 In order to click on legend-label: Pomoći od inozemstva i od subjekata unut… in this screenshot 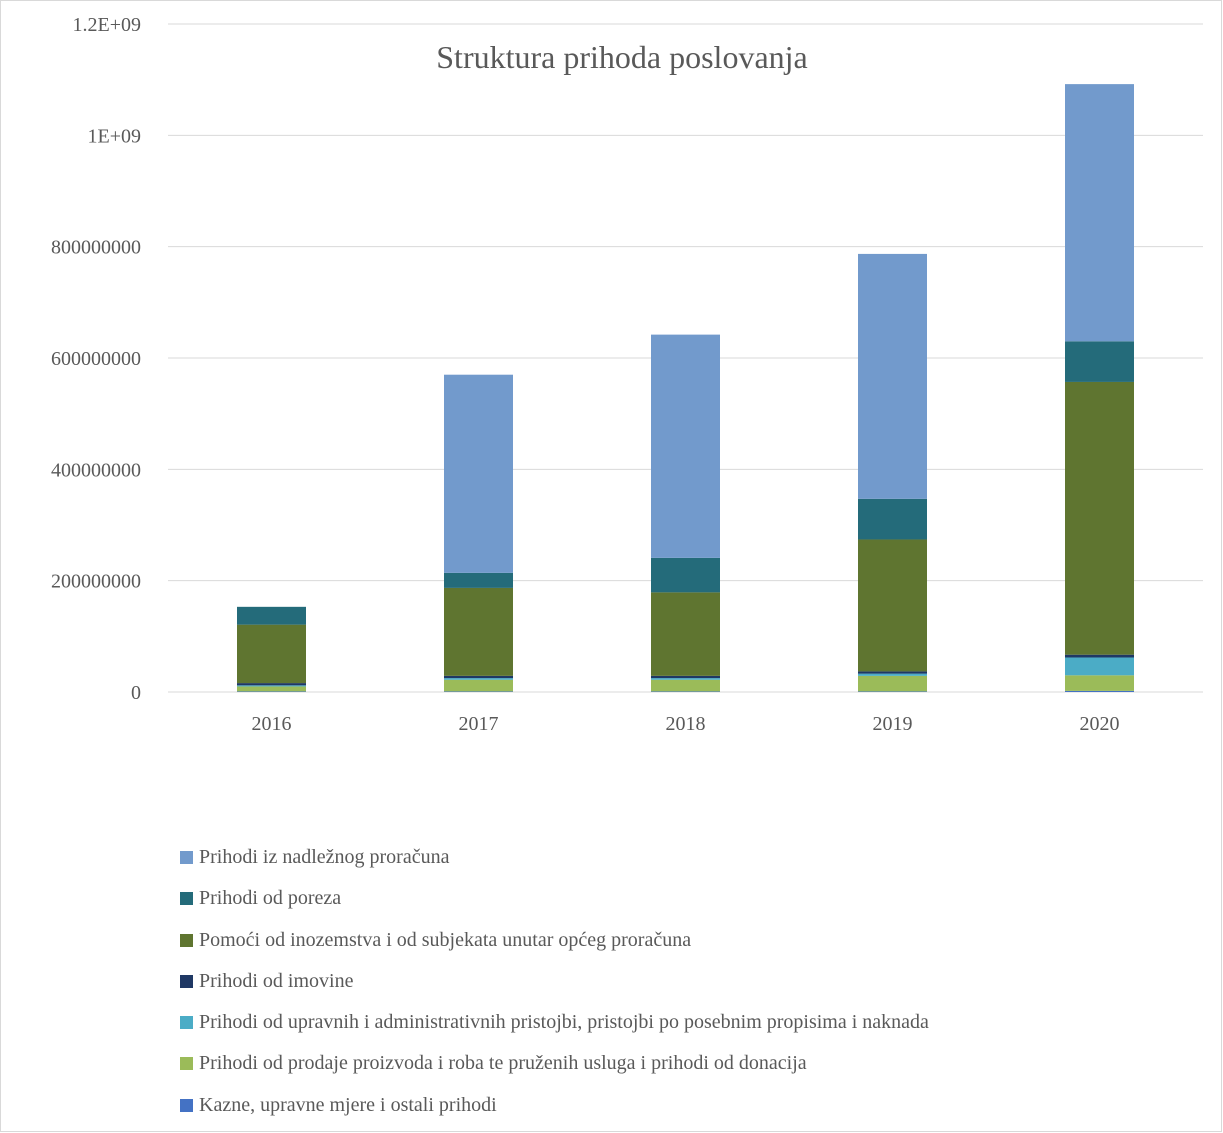, I will do `click(445, 939)`.